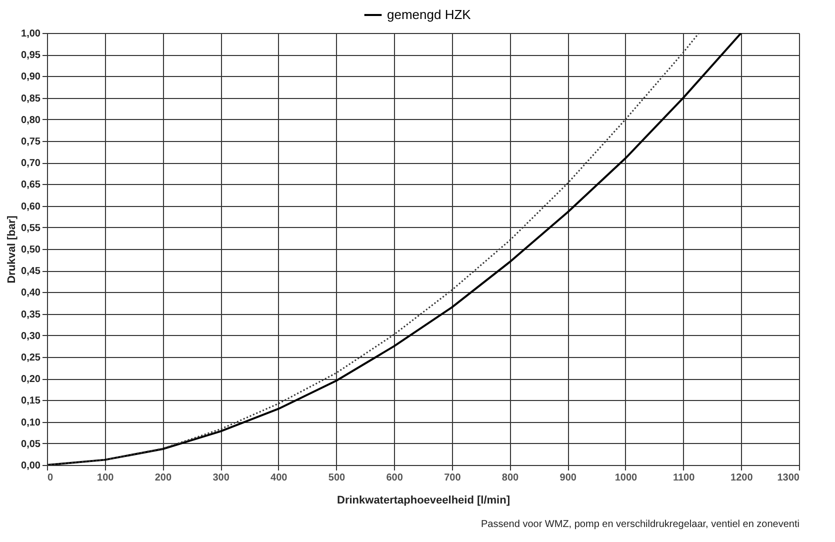 The width and height of the screenshot is (835, 542). Describe the element at coordinates (31, 120) in the screenshot. I see `y-tick-label: 0,80` at that location.